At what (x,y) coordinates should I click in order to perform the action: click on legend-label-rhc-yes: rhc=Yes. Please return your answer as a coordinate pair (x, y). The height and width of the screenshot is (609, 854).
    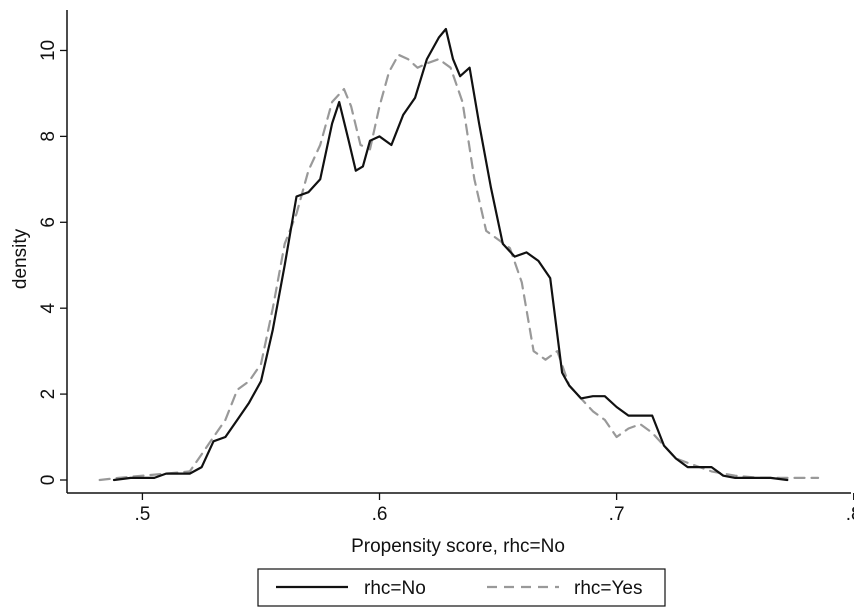
    Looking at the image, I should click on (608, 588).